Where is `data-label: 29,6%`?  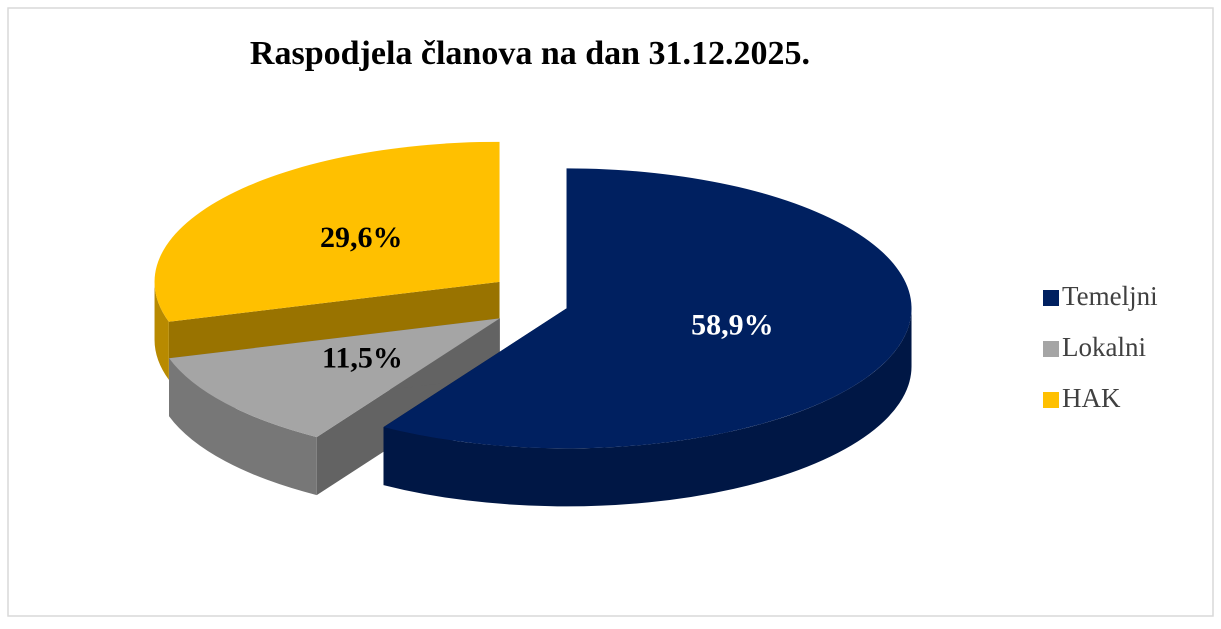 data-label: 29,6% is located at coordinates (361, 237).